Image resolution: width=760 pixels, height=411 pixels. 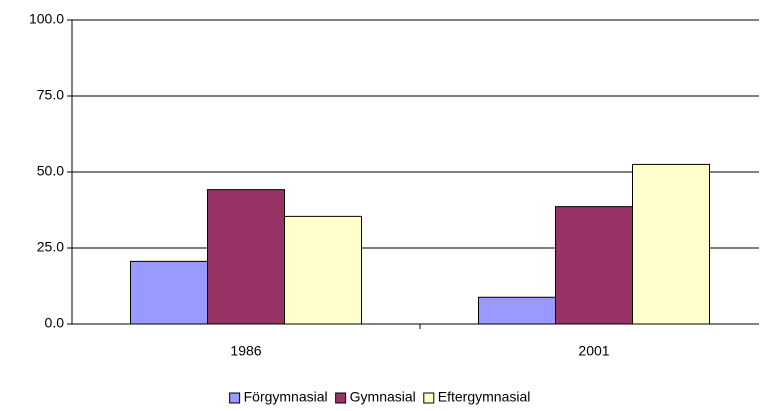 I want to click on legend-label: Förgymnasial, so click(x=286, y=397).